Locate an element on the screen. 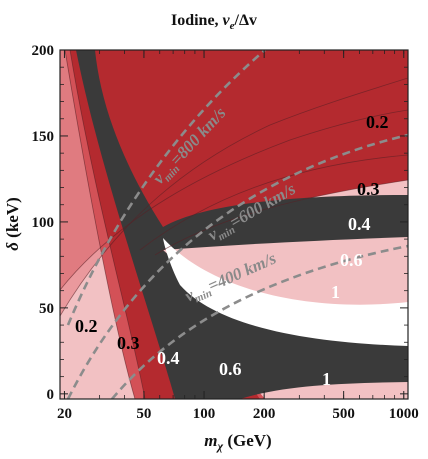 Image resolution: width=428 pixels, height=459 pixels. contour-label-0.6-upper: 0.6 is located at coordinates (351, 260).